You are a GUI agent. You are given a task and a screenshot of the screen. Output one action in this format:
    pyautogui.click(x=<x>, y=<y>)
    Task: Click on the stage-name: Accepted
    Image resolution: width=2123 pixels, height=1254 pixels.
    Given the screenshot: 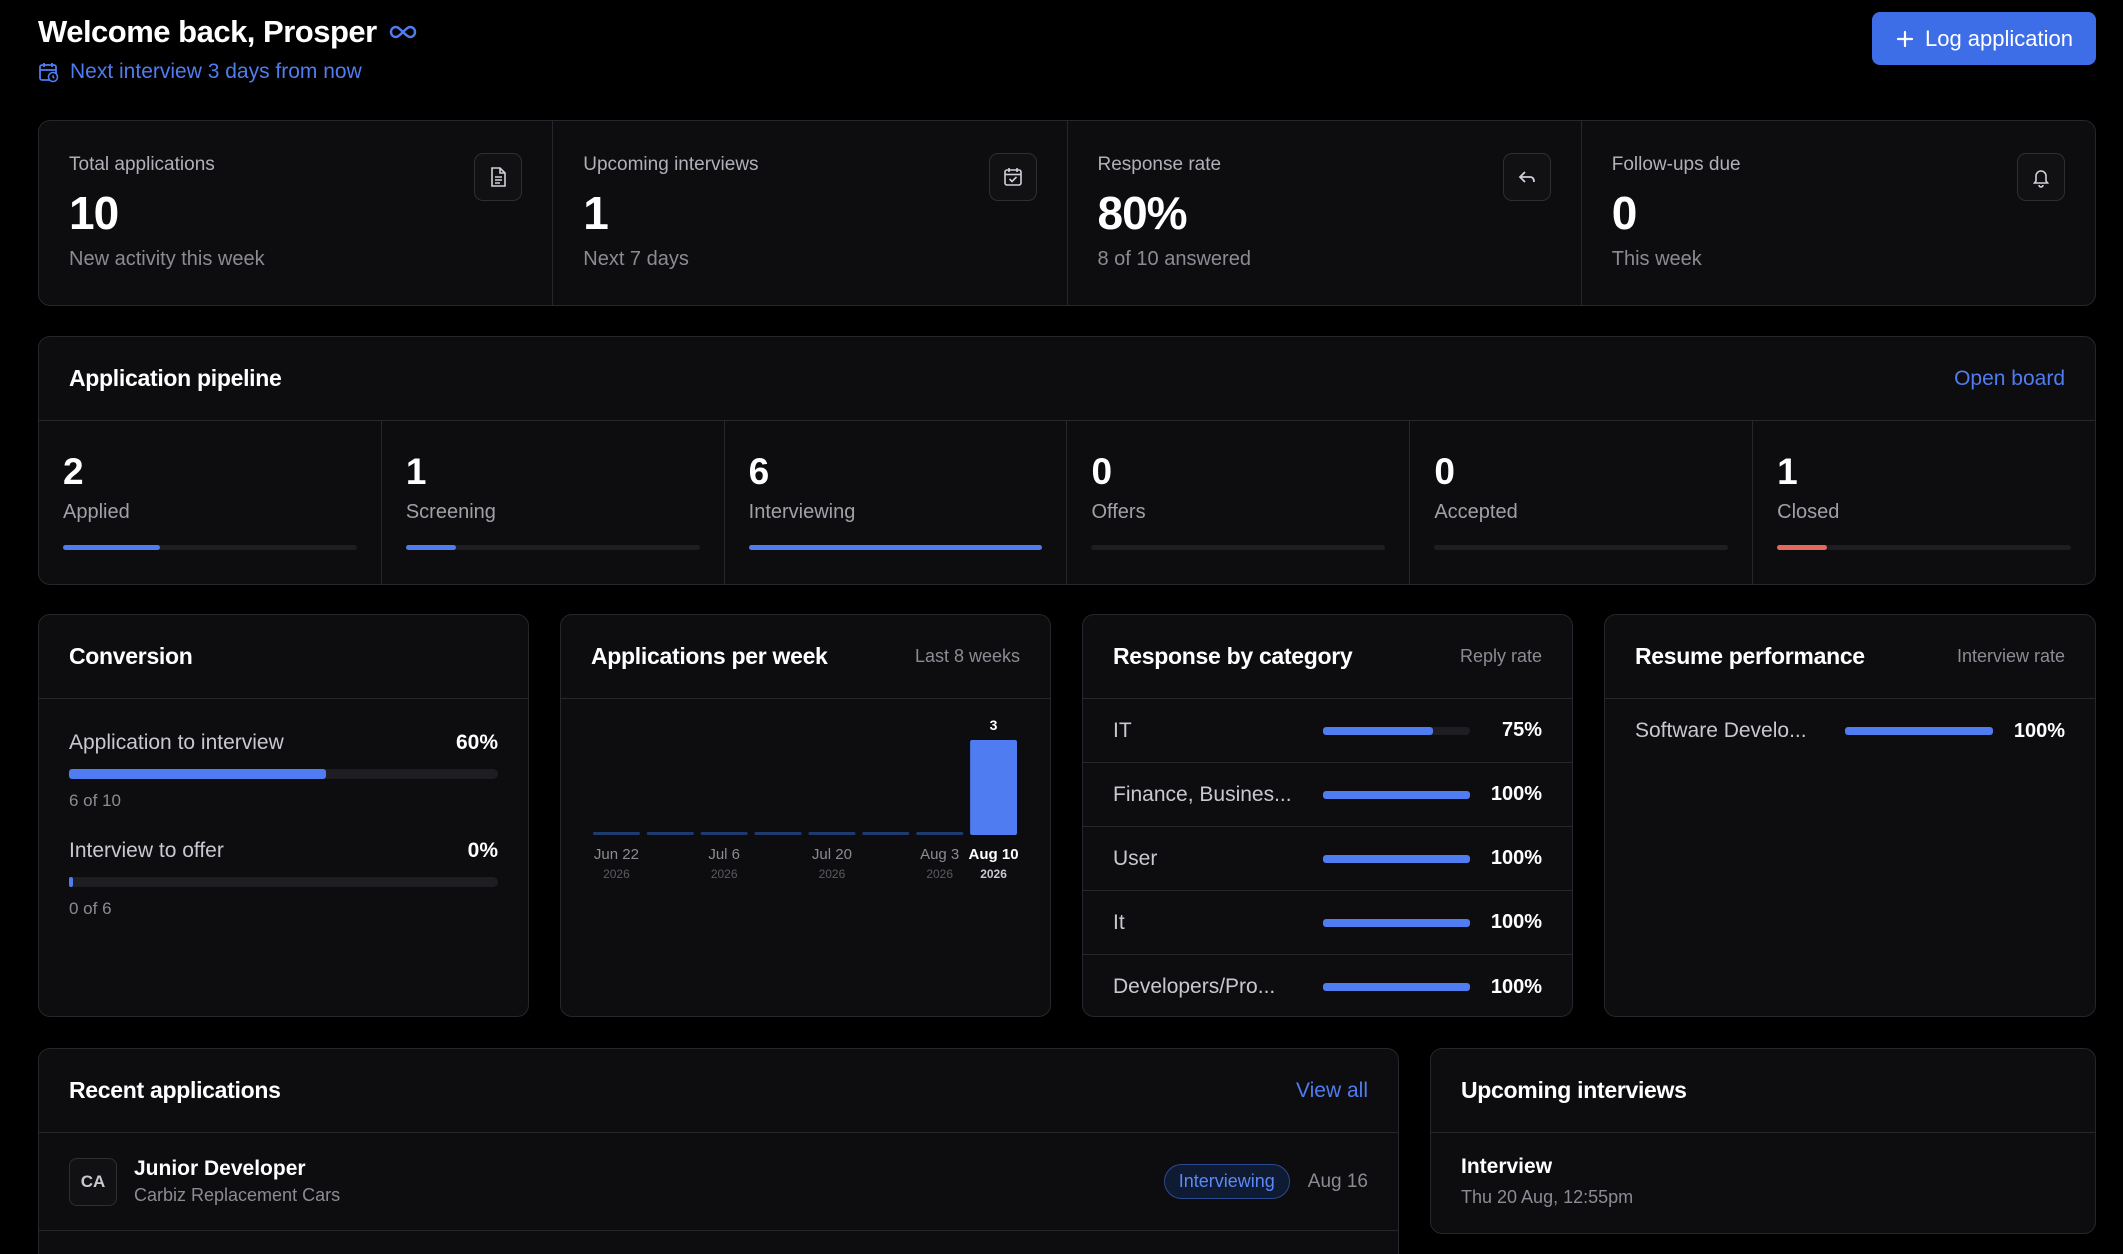 What is the action you would take?
    pyautogui.click(x=1476, y=512)
    